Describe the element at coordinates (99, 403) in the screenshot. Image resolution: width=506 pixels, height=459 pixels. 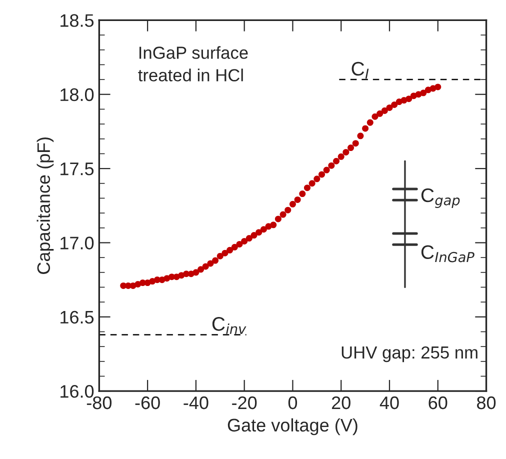
I see `x-tick-label: -80` at that location.